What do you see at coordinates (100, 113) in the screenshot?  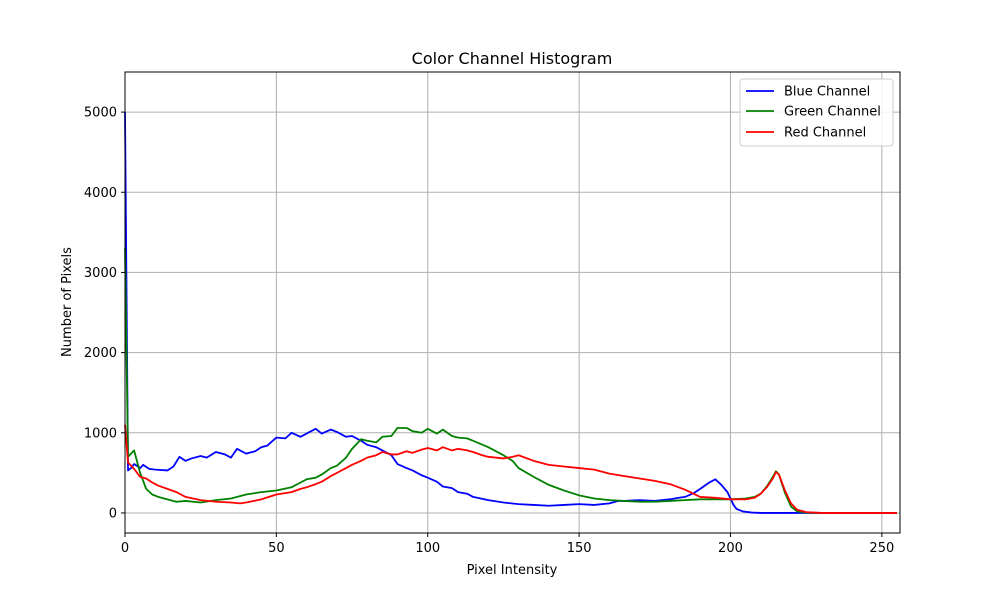 I see `y-tick-label: 5000` at bounding box center [100, 113].